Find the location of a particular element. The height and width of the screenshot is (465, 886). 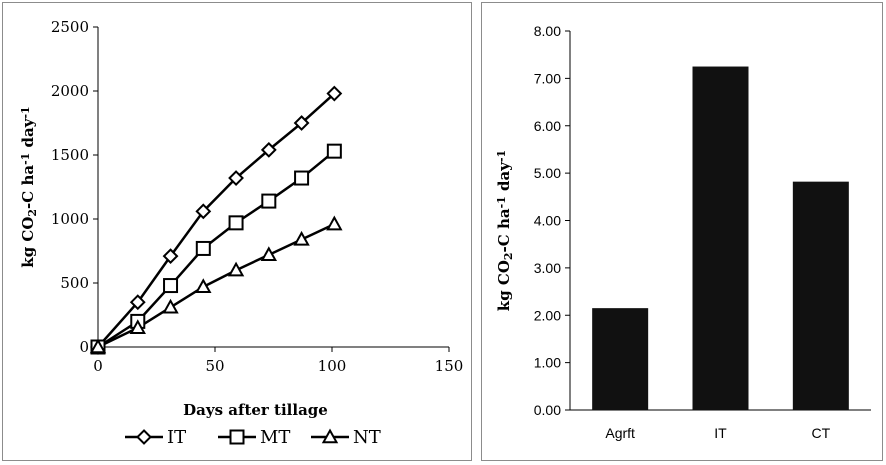

legend-label: IT is located at coordinates (176, 437).